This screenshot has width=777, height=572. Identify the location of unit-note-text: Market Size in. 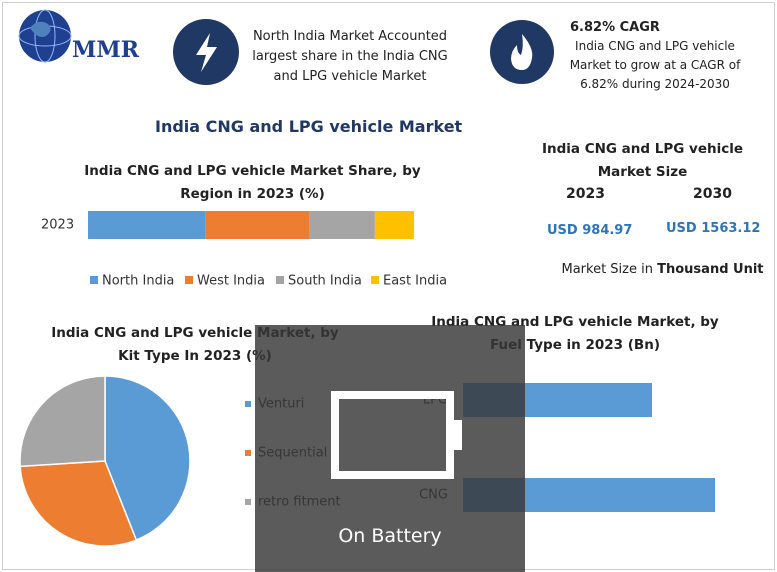
(607, 269).